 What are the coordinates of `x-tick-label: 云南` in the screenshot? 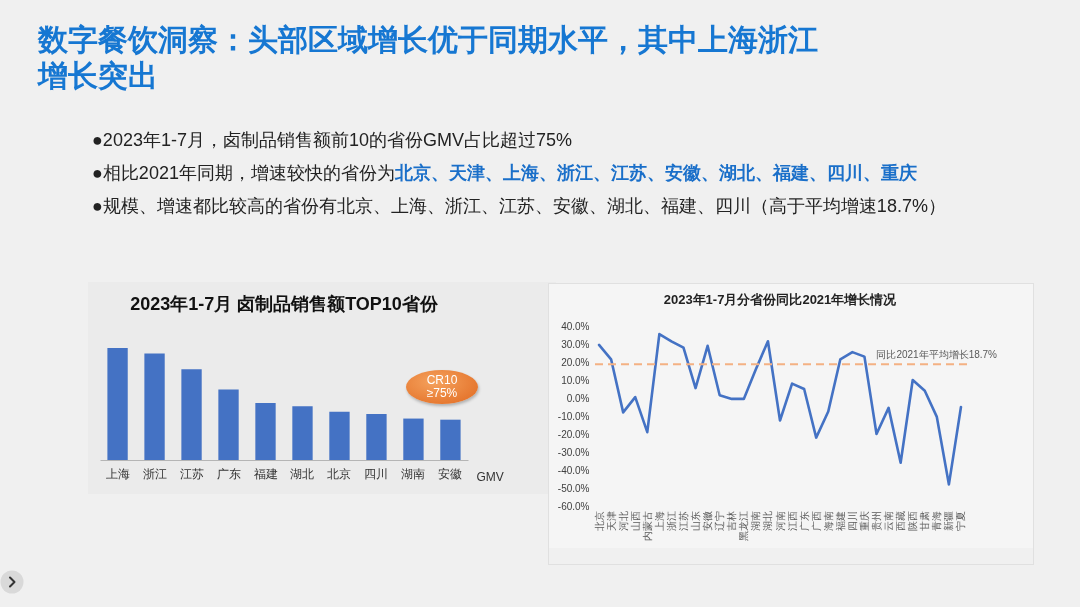 It's located at (889, 520).